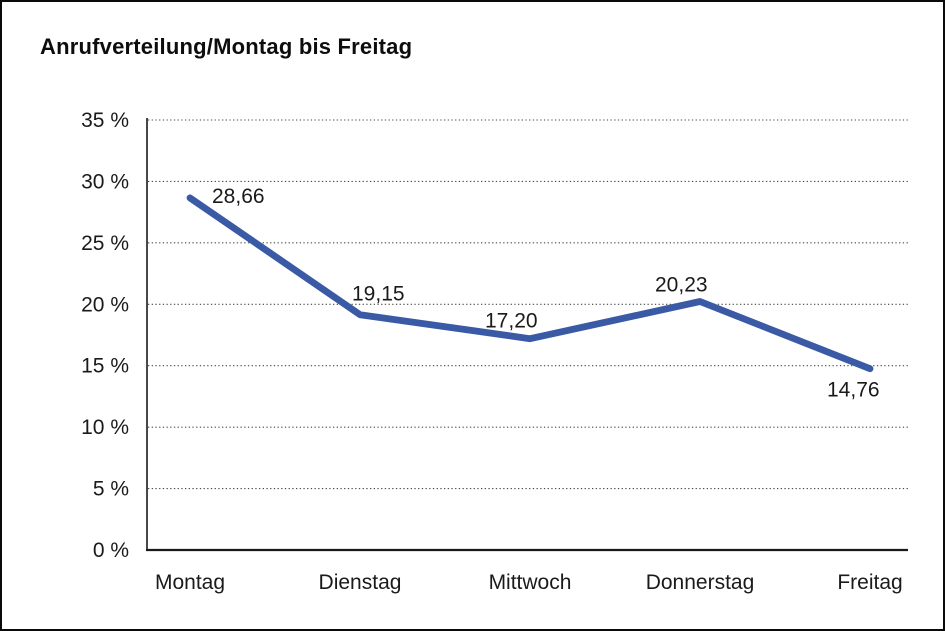 The width and height of the screenshot is (945, 631). I want to click on y-tick-label: 5 %, so click(111, 489).